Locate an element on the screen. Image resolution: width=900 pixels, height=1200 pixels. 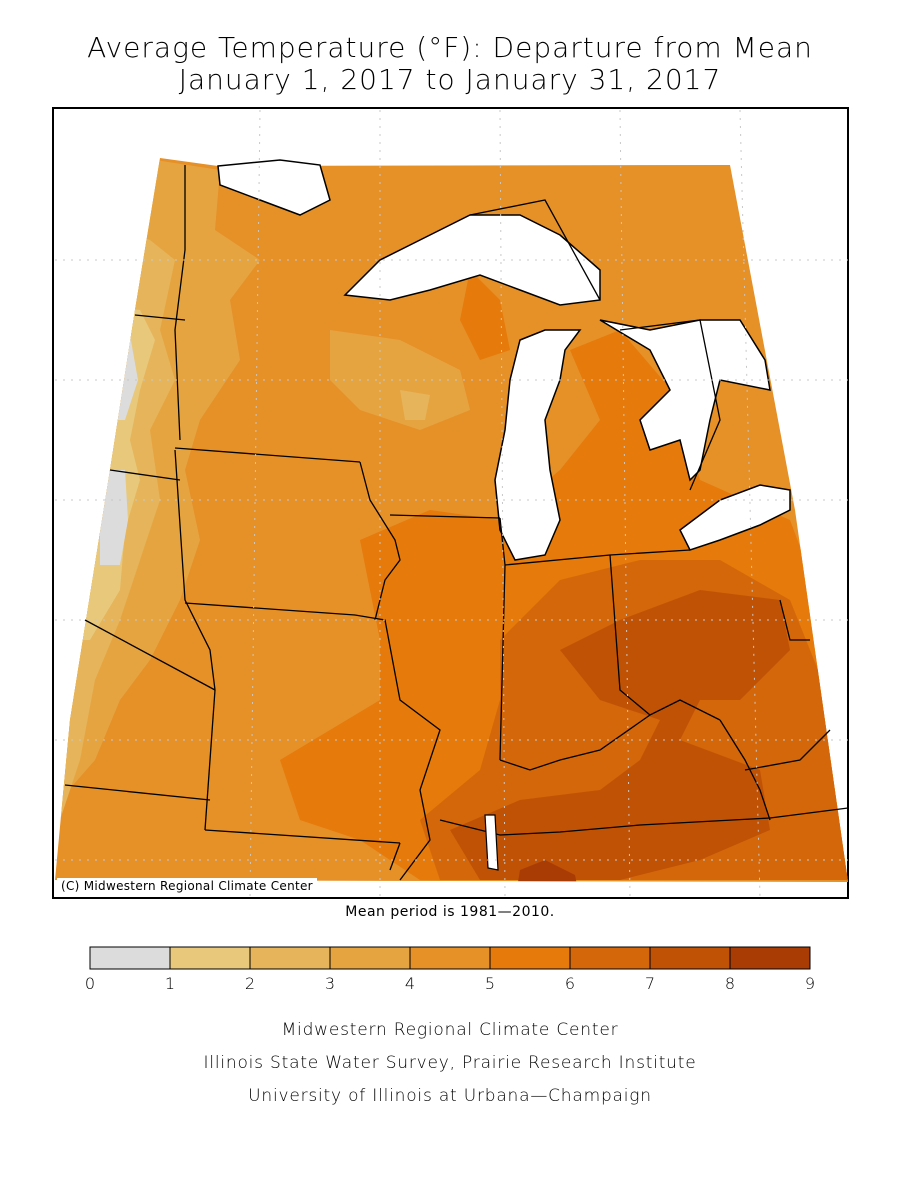
border-wi-il is located at coordinates (445, 516).